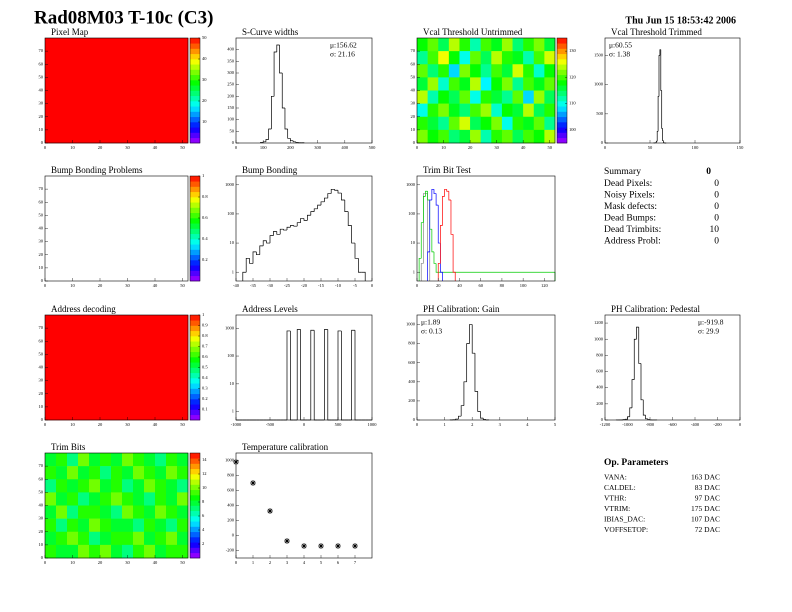 The width and height of the screenshot is (792, 612). What do you see at coordinates (304, 285) in the screenshot?
I see `x-tick-label: -20` at bounding box center [304, 285].